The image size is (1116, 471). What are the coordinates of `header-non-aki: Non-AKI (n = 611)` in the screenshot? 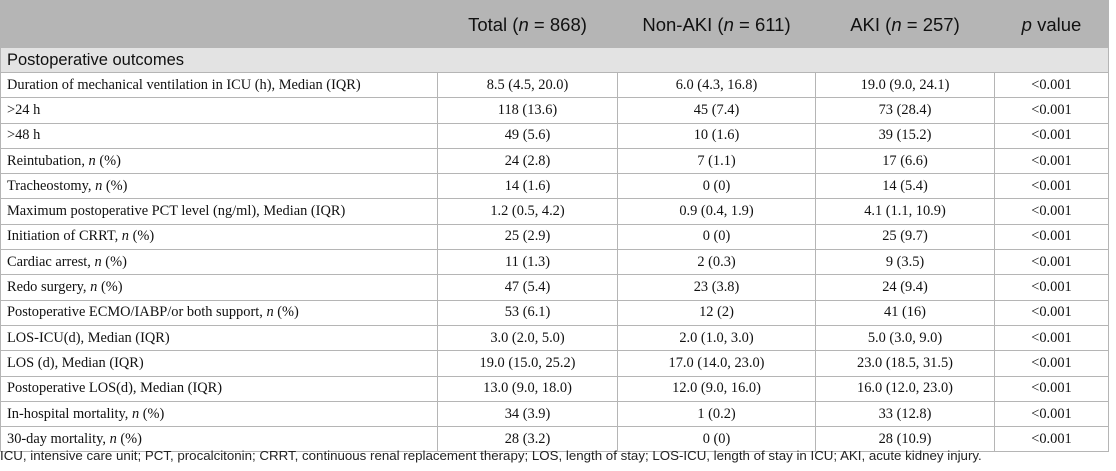 It's located at (716, 24).